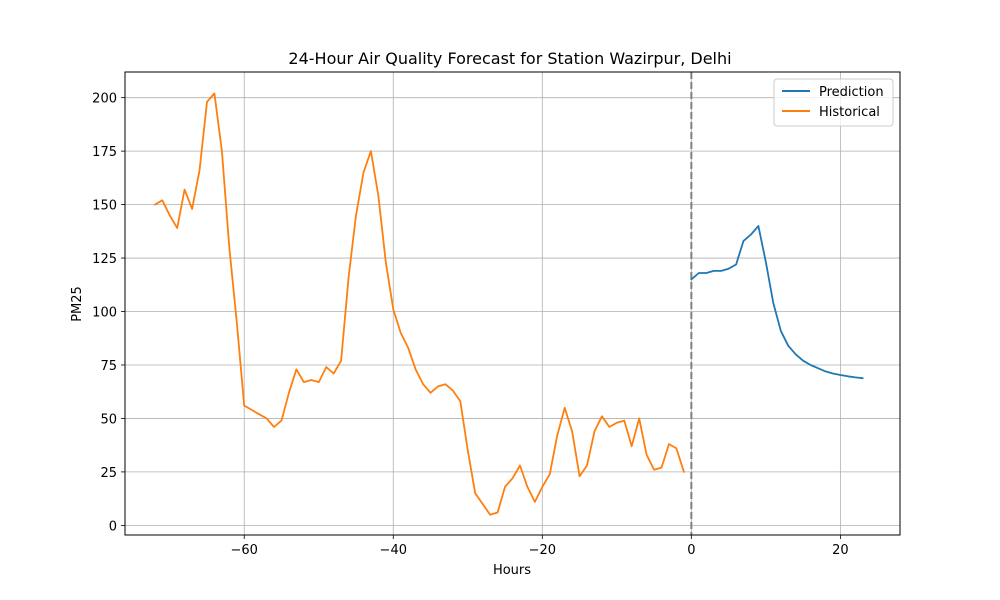 Image resolution: width=1000 pixels, height=600 pixels. Describe the element at coordinates (77, 304) in the screenshot. I see `y-axis-title: PM25` at that location.